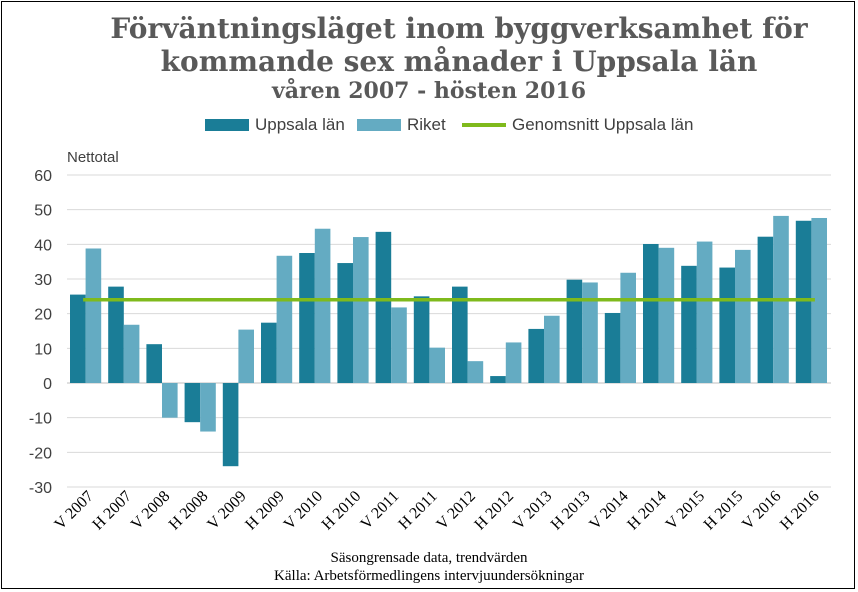  Describe the element at coordinates (43, 315) in the screenshot. I see `y-tick-label: 20` at that location.